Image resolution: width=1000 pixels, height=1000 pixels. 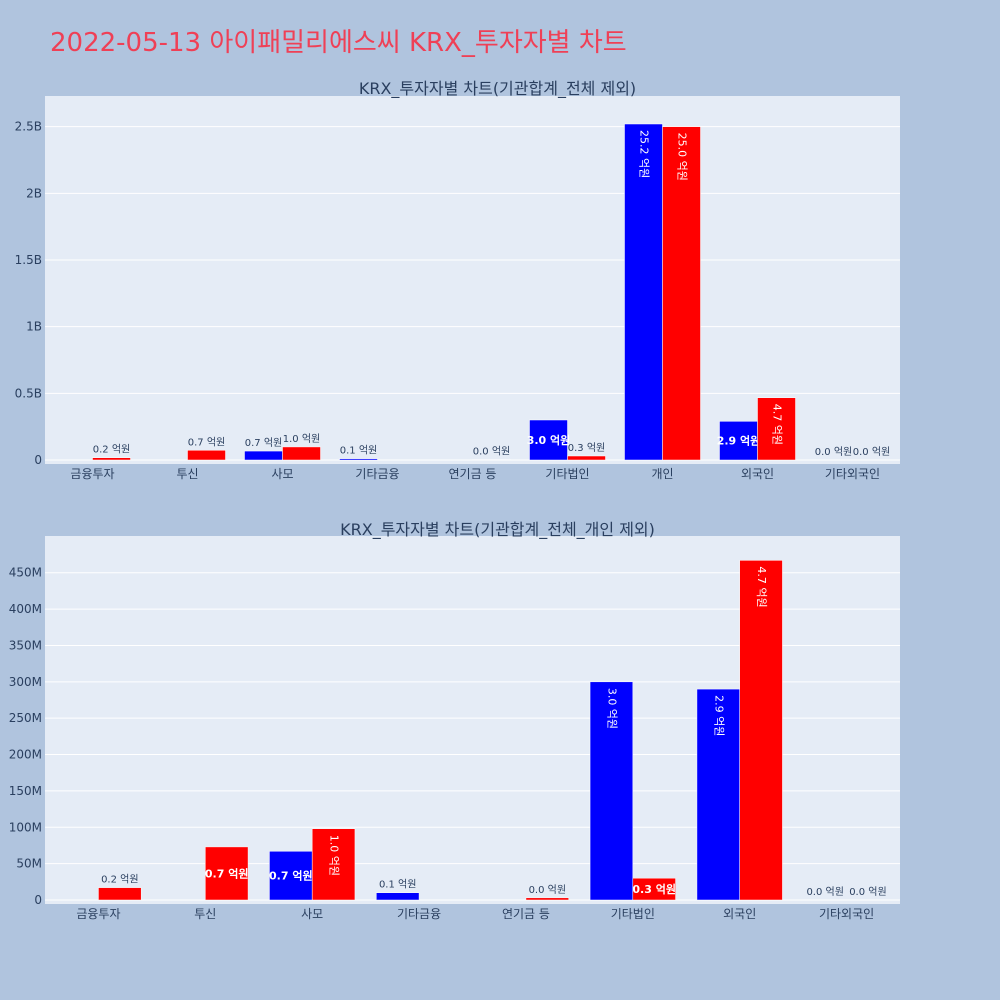 What do you see at coordinates (28, 260) in the screenshot?
I see `y-tick-label: 1.5B` at bounding box center [28, 260].